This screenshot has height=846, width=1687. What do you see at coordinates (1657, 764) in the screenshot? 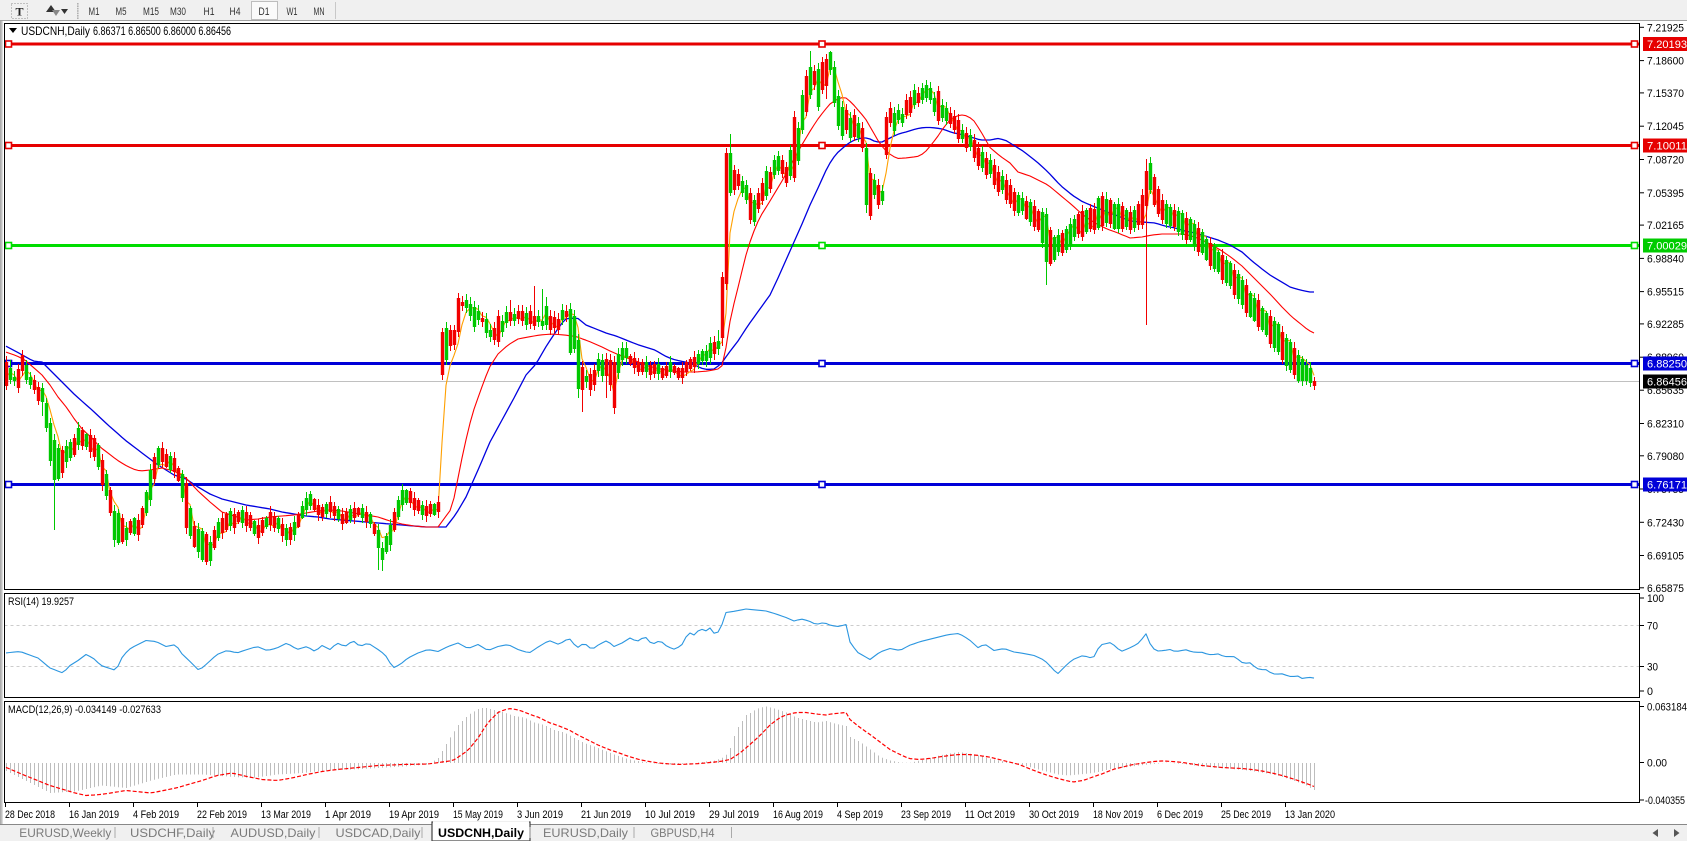
I see `svg-text: 0.00` at bounding box center [1657, 764].